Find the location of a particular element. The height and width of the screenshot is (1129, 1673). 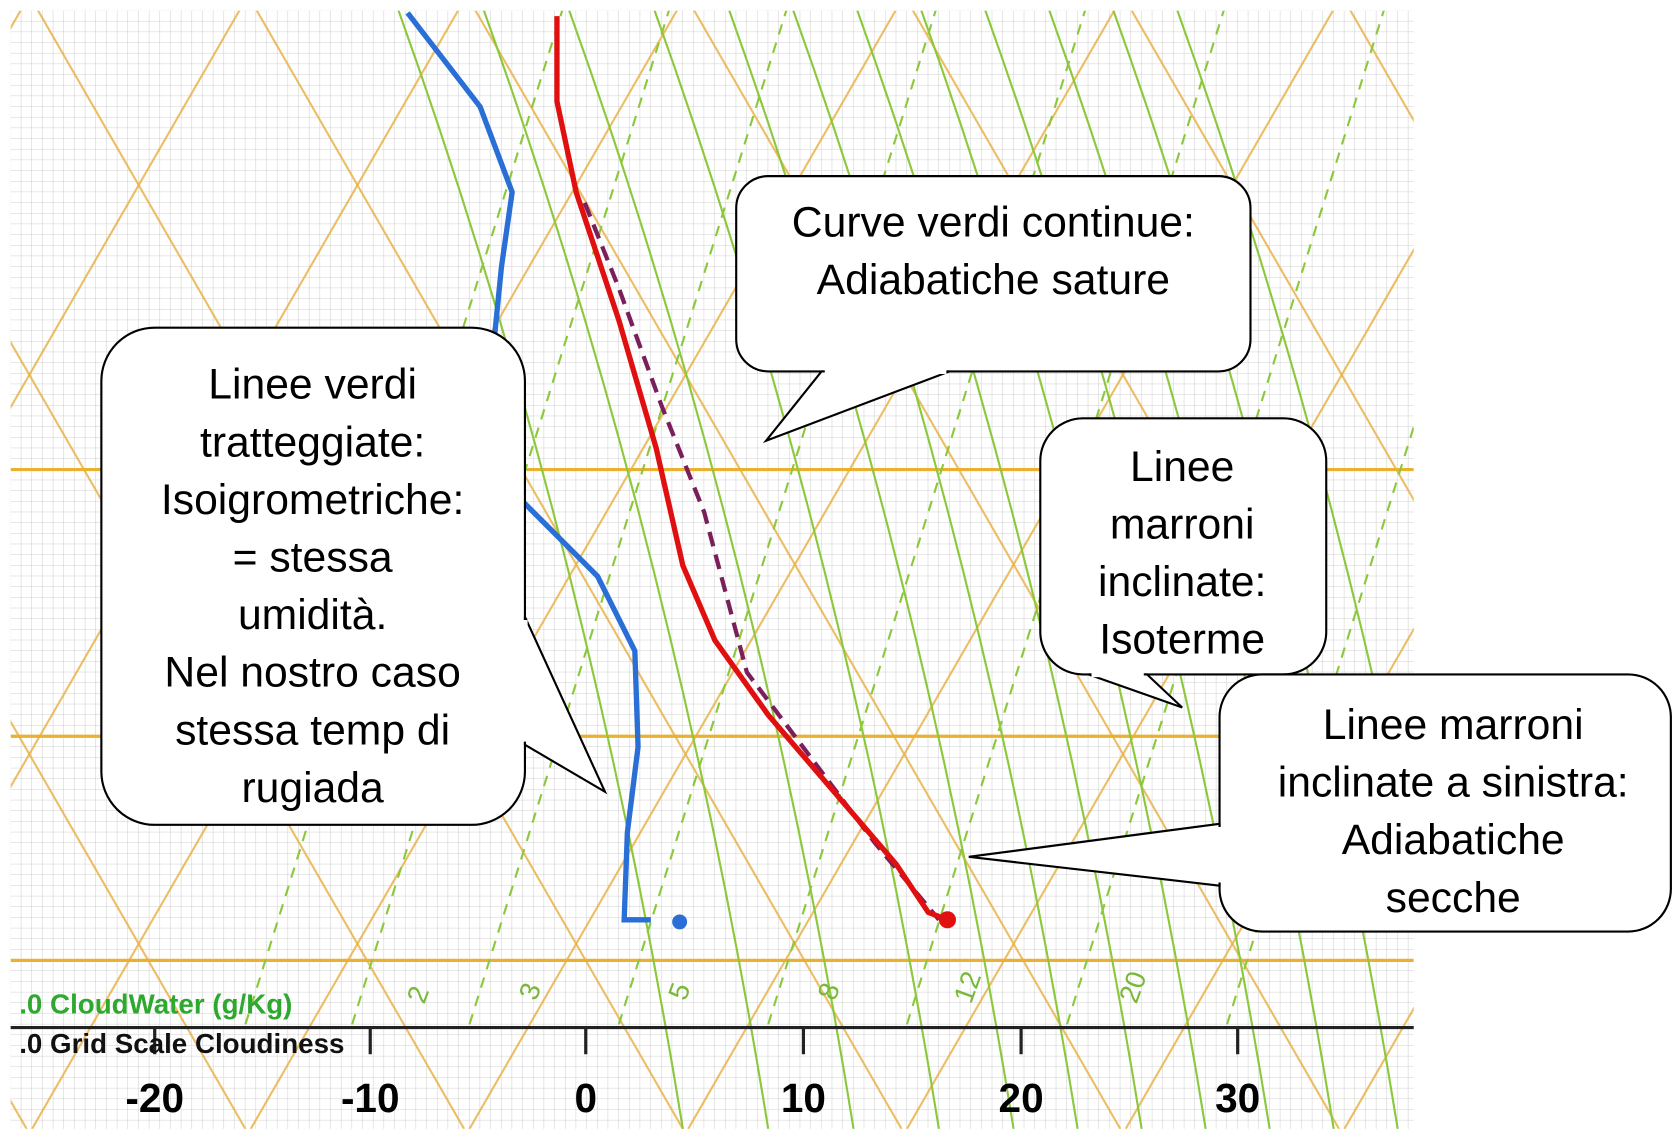

saturated-adiabat is located at coordinates (1295, 440).